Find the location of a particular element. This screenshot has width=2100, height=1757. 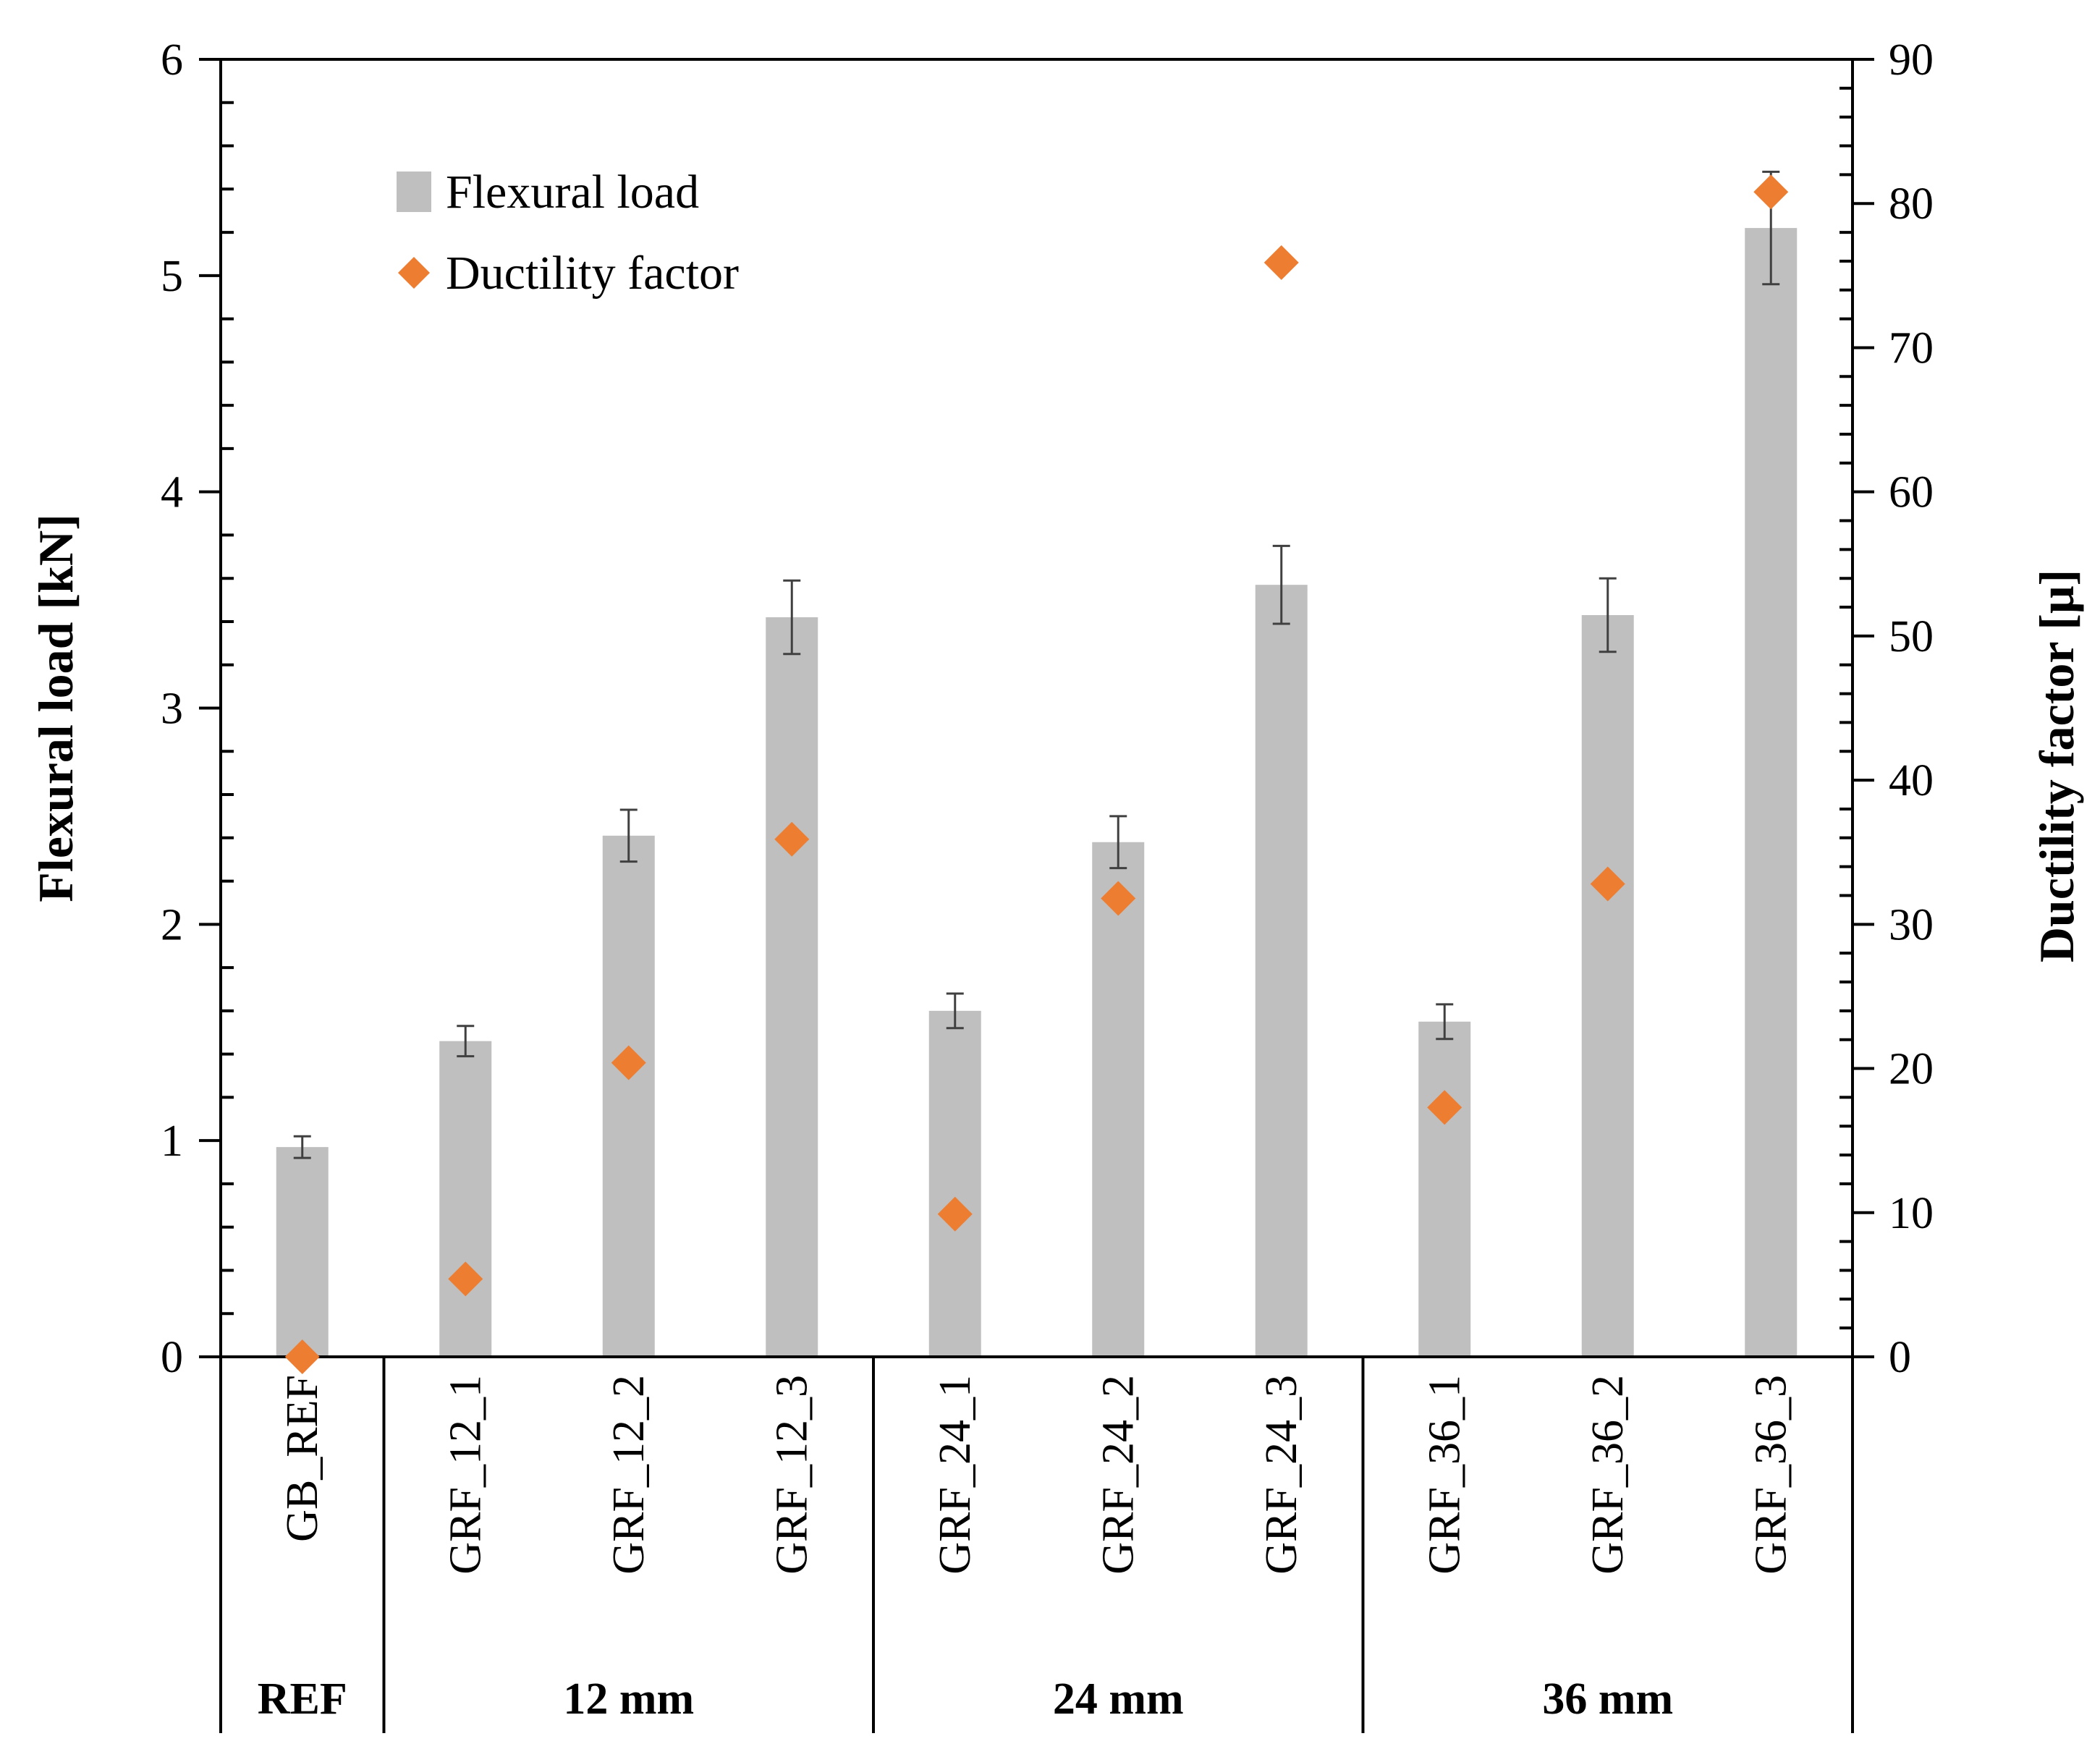

group-label-2: 24 mm is located at coordinates (1118, 1699).